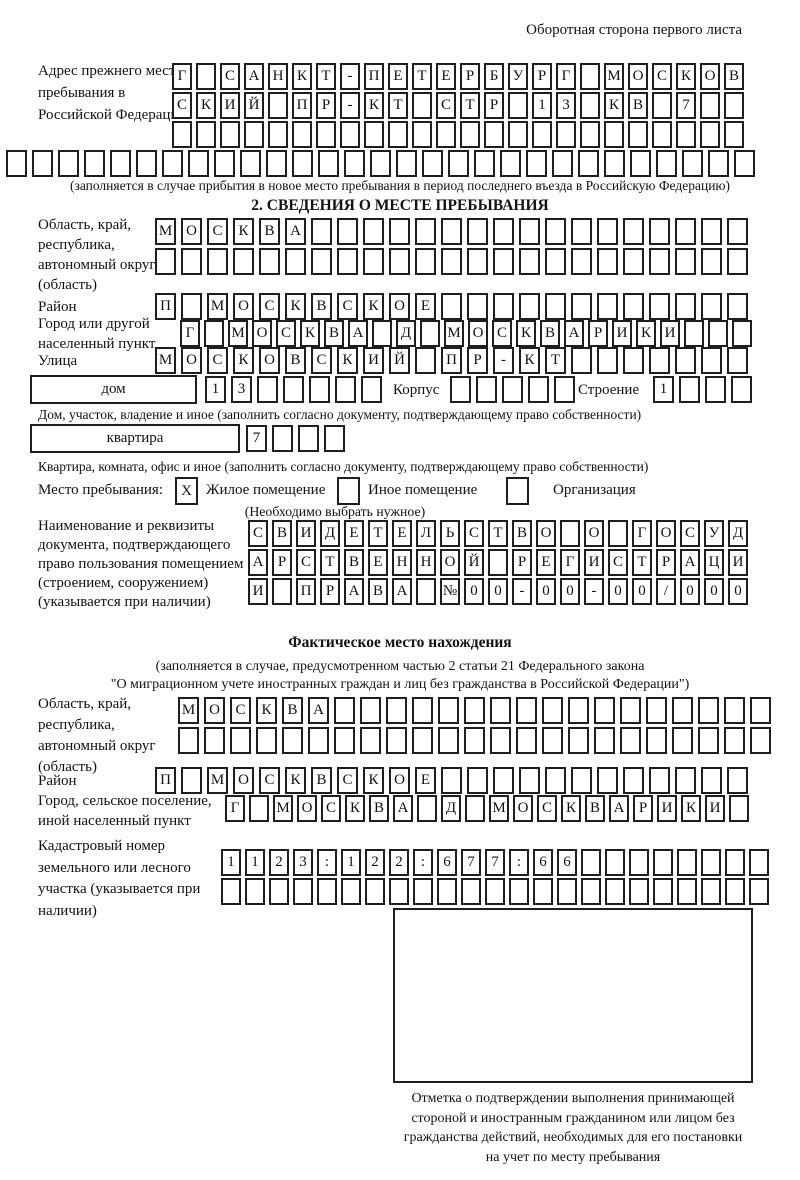  I want to click on char-cell: :, so click(519, 862).